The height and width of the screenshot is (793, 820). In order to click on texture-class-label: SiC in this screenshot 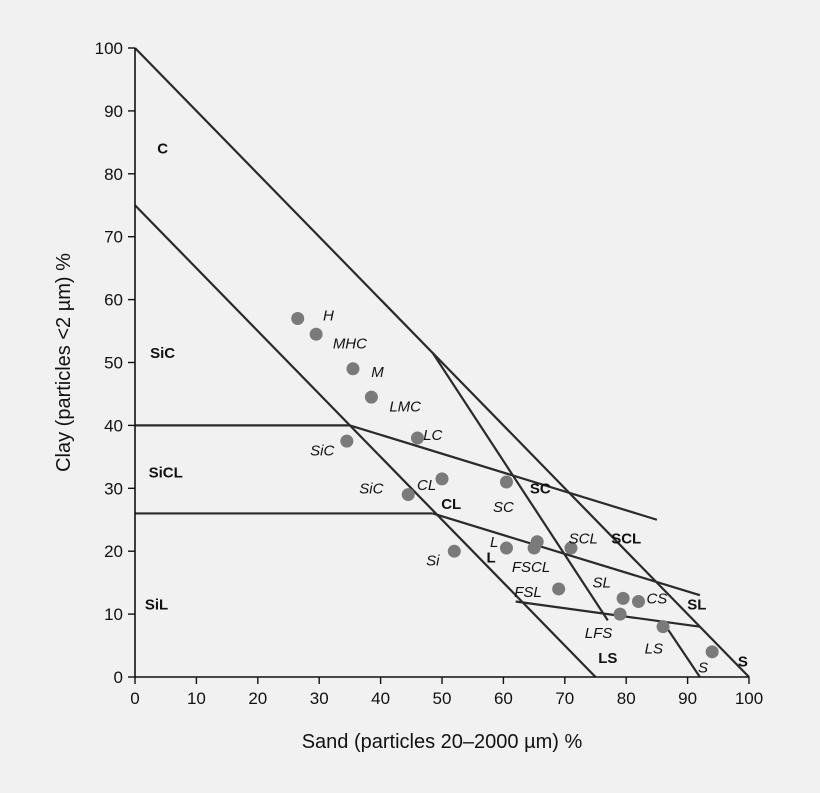, I will do `click(162, 353)`.